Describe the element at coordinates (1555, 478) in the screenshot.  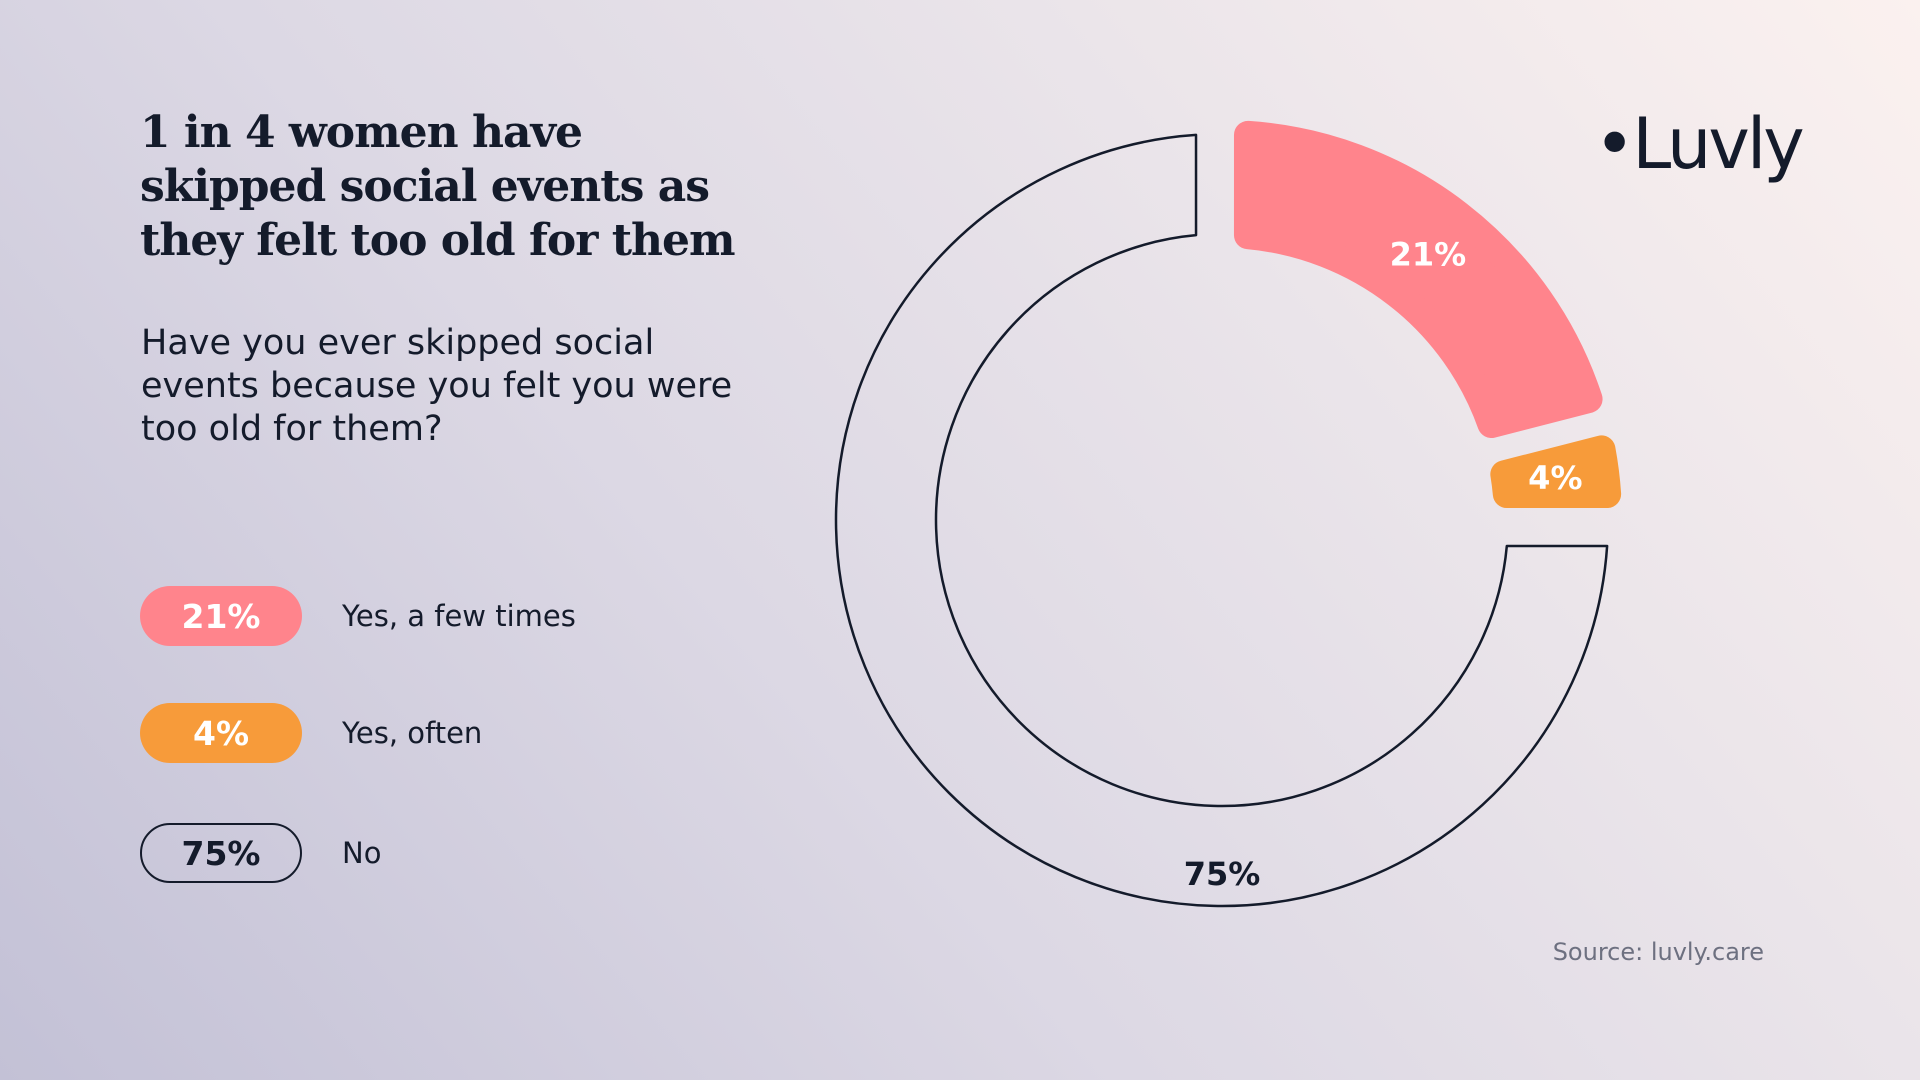
I see `donut-label-yes-often: 4%` at that location.